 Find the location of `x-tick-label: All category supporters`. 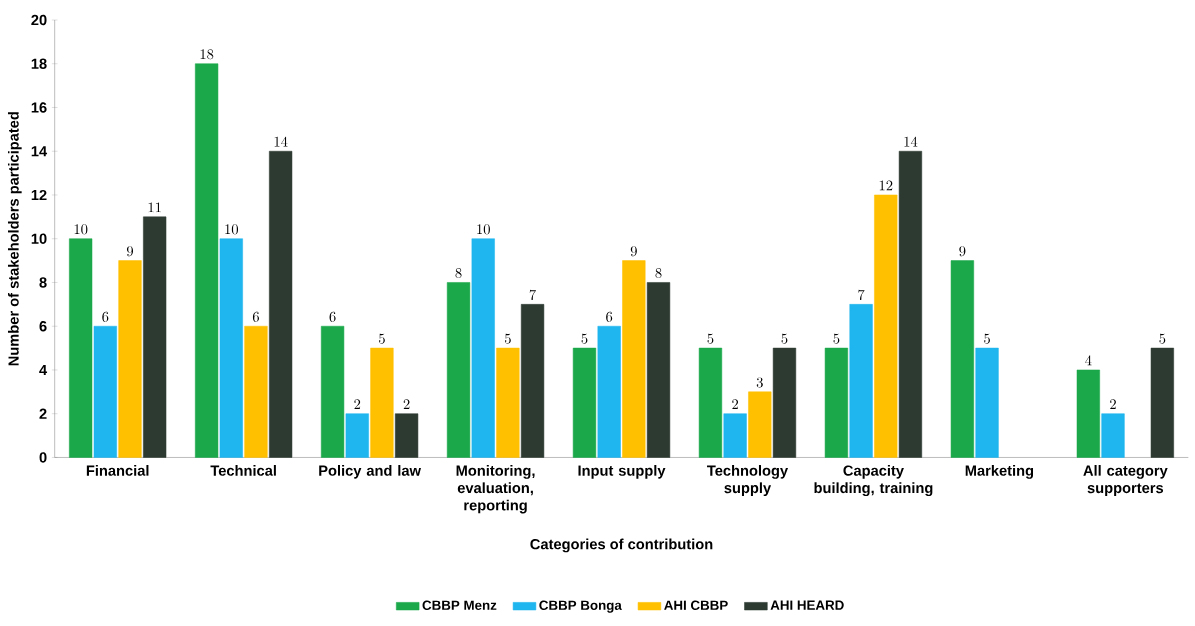

x-tick-label: All category supporters is located at coordinates (1125, 481).